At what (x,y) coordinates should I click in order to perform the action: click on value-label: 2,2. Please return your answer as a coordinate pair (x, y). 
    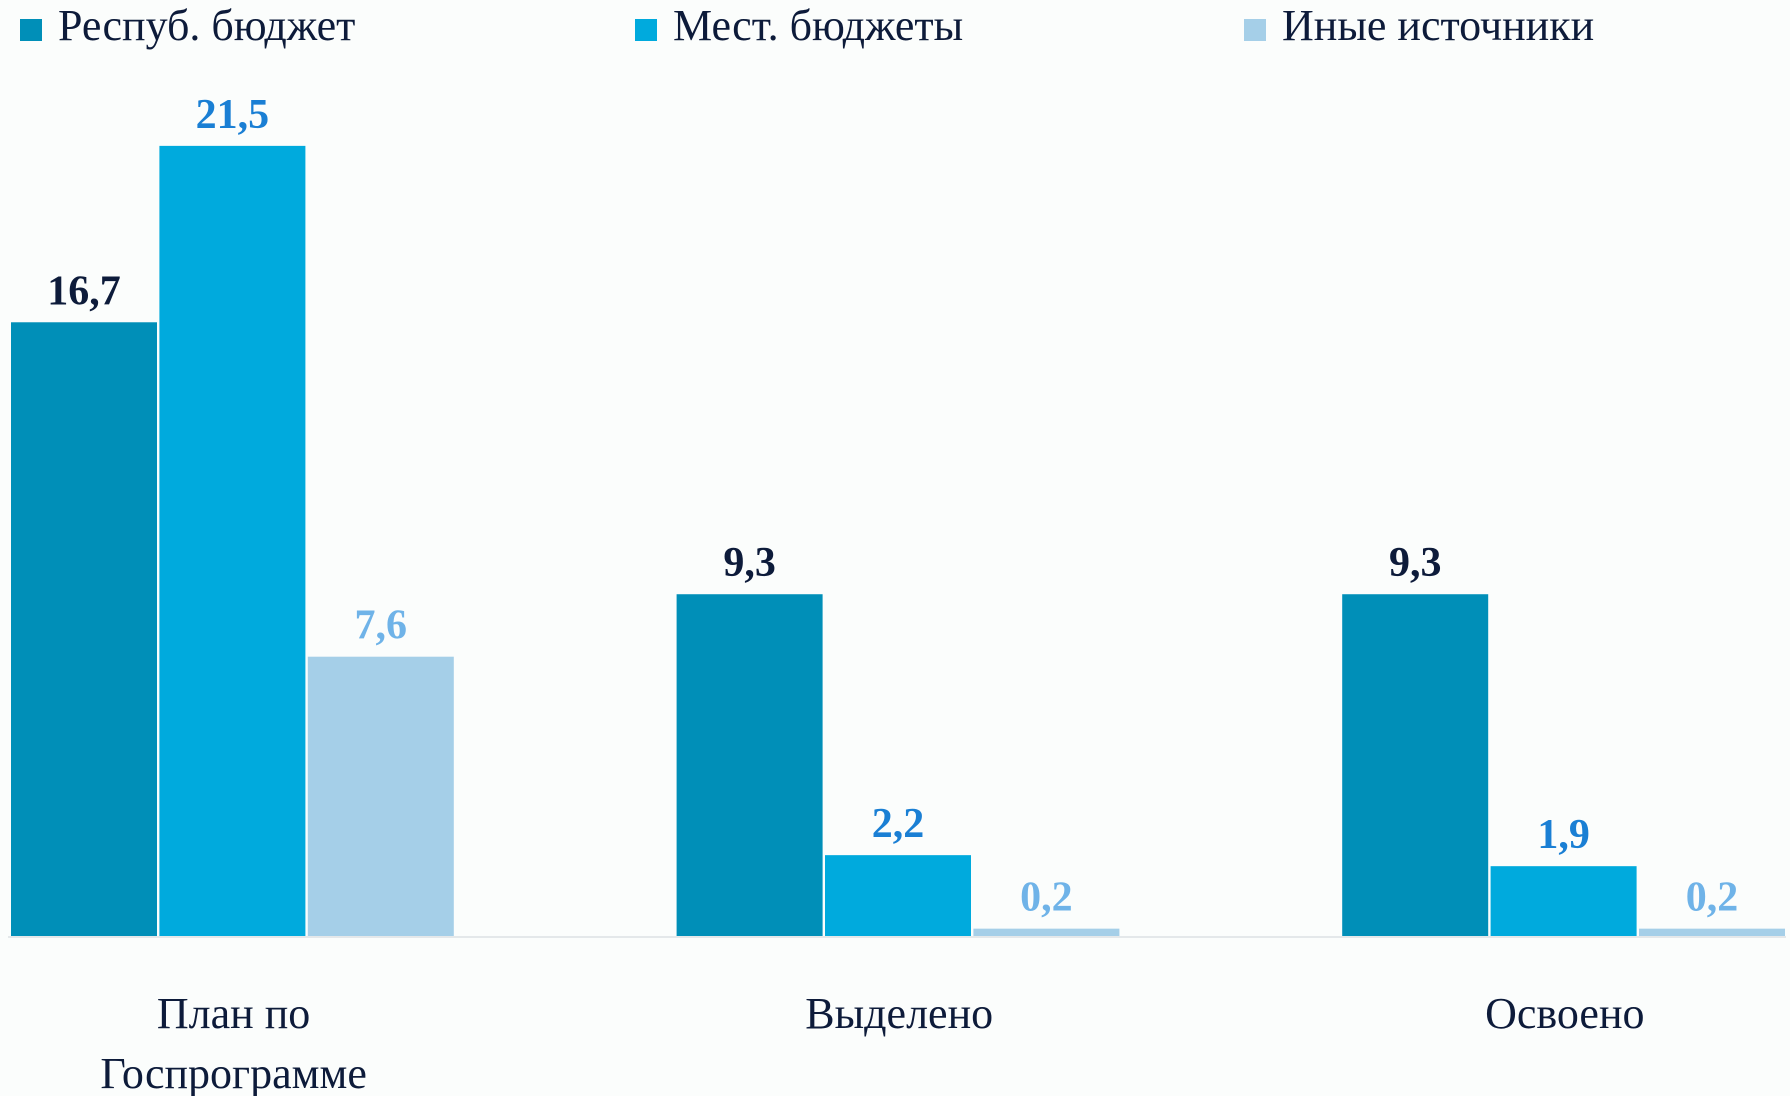
    Looking at the image, I should click on (898, 824).